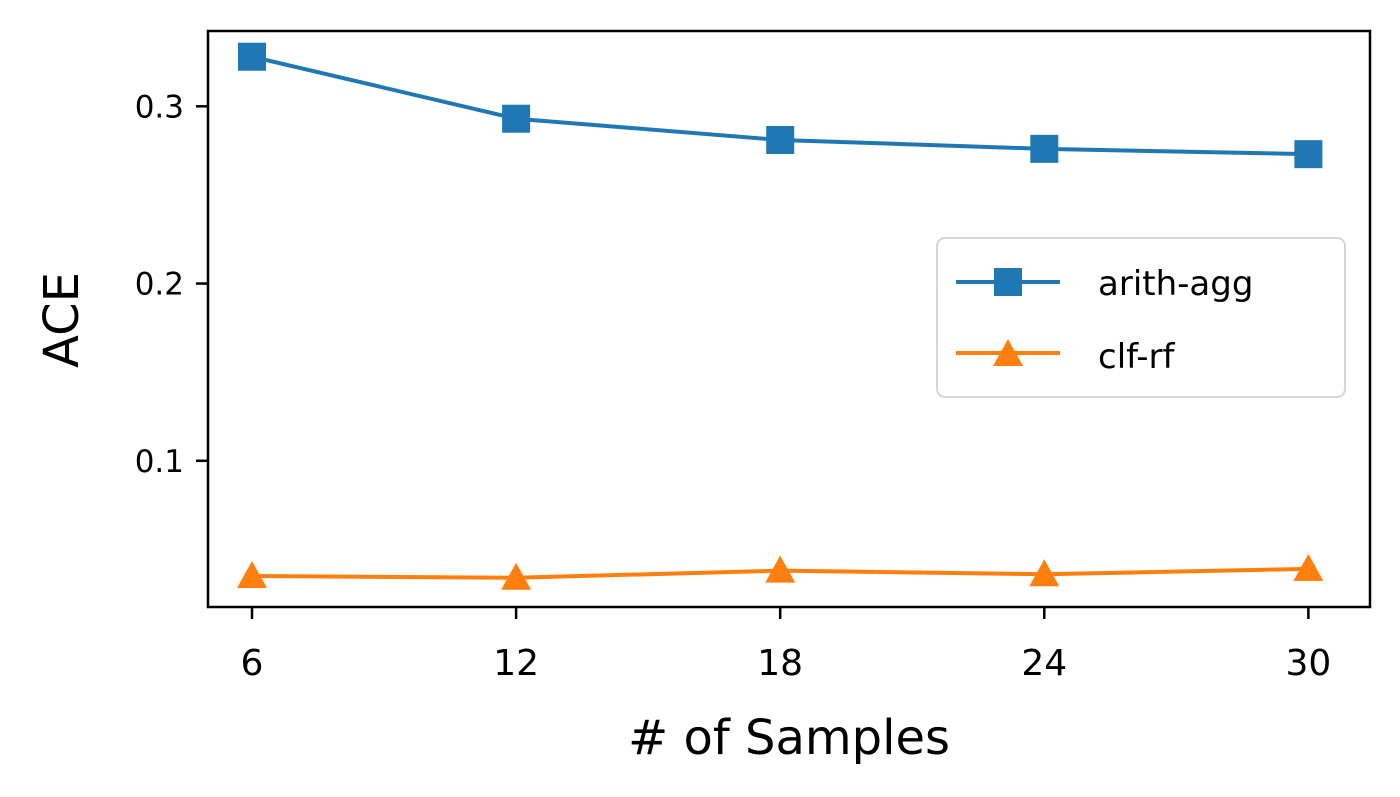 The image size is (1400, 797). Describe the element at coordinates (780, 663) in the screenshot. I see `x-tick-label: 18` at that location.